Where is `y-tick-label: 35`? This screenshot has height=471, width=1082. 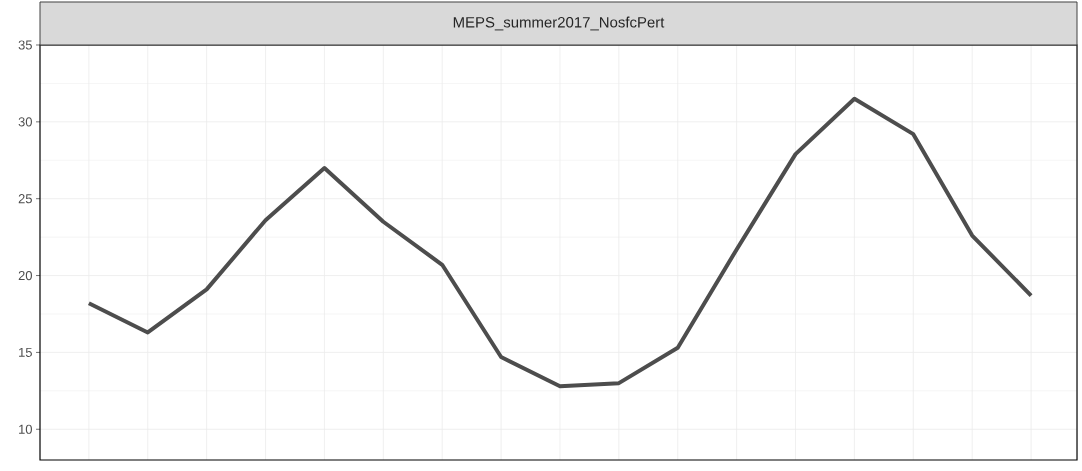
y-tick-label: 35 is located at coordinates (25, 45).